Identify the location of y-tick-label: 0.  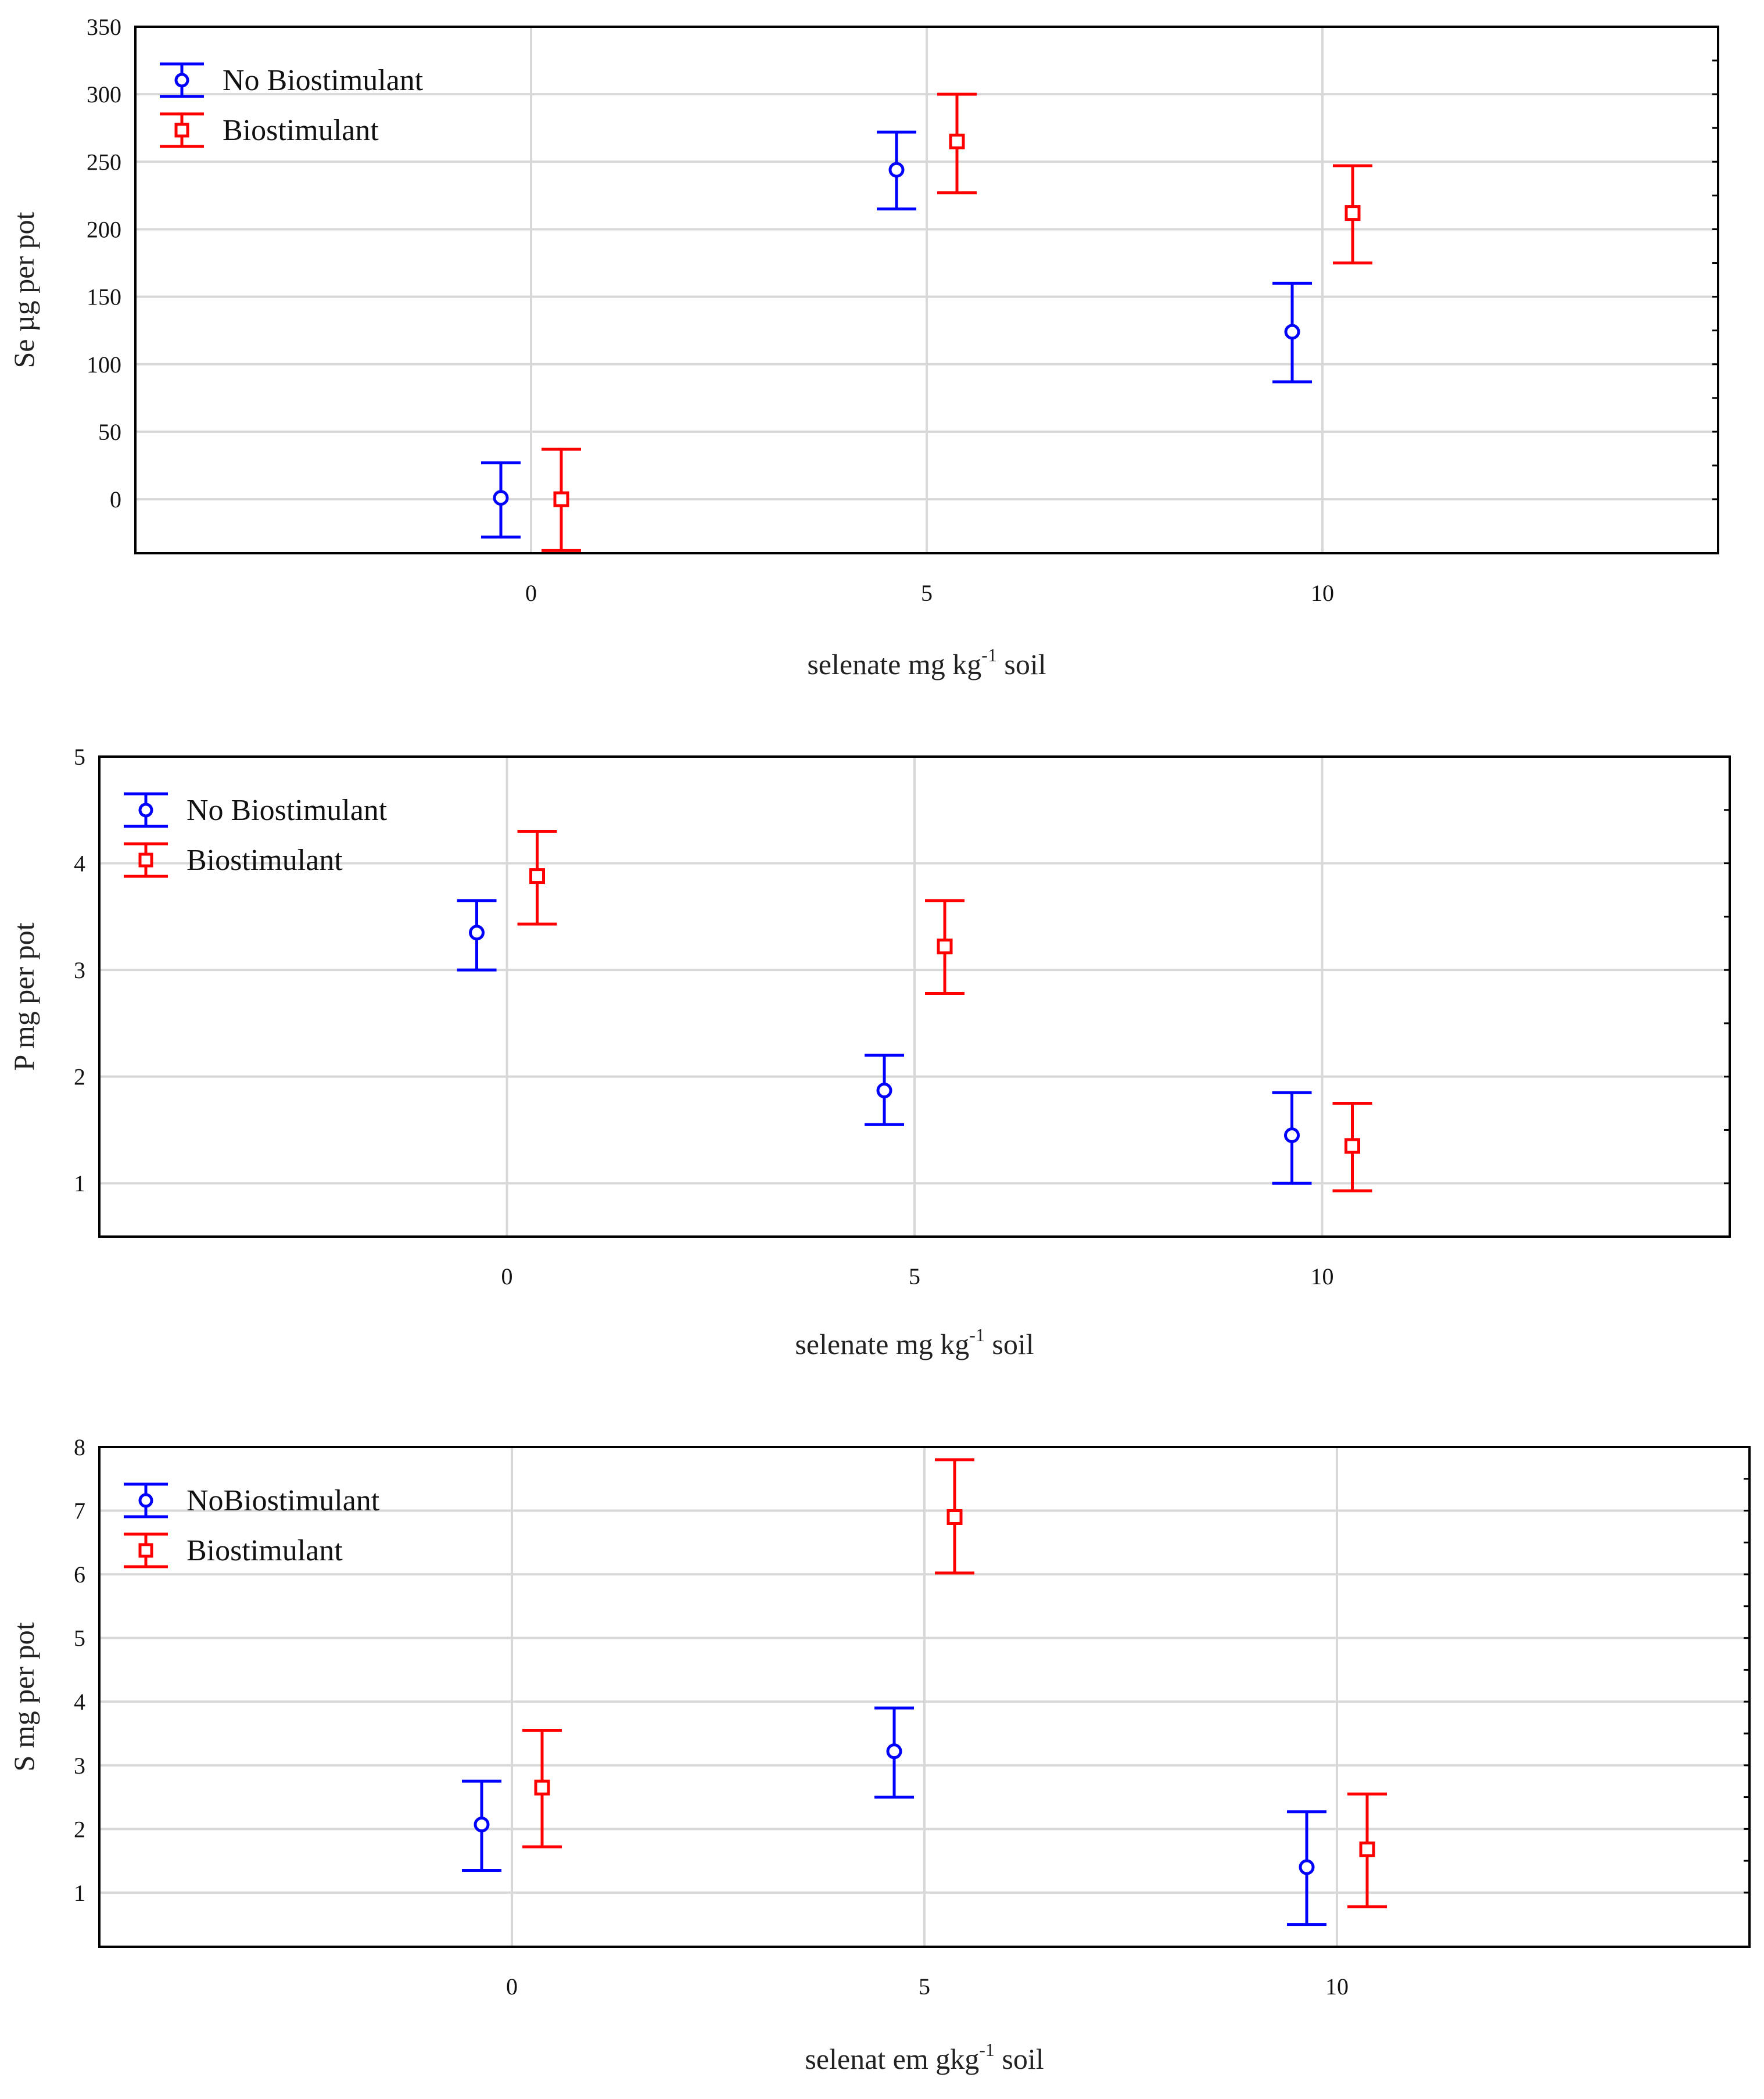
(115, 499).